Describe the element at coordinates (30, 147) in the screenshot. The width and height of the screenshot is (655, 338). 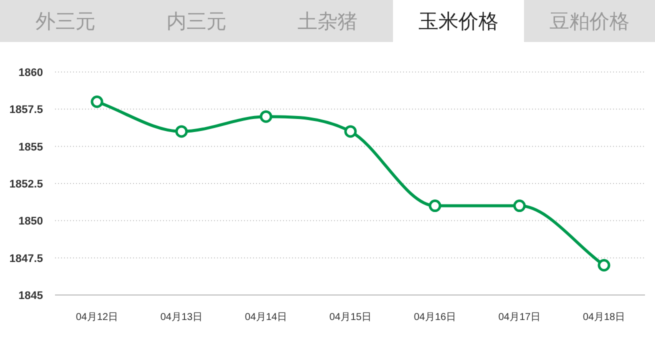
I see `y-tick-label: 1855` at that location.